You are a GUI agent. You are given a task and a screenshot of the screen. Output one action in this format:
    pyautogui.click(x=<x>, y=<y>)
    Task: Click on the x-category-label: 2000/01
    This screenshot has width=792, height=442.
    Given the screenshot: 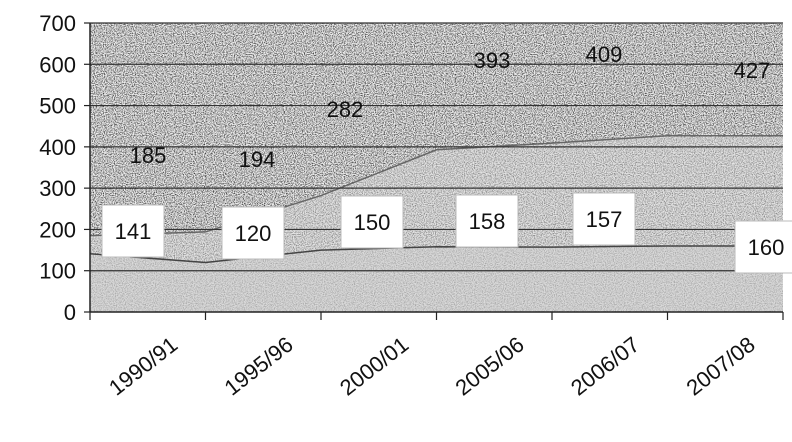 What is the action you would take?
    pyautogui.click(x=374, y=366)
    